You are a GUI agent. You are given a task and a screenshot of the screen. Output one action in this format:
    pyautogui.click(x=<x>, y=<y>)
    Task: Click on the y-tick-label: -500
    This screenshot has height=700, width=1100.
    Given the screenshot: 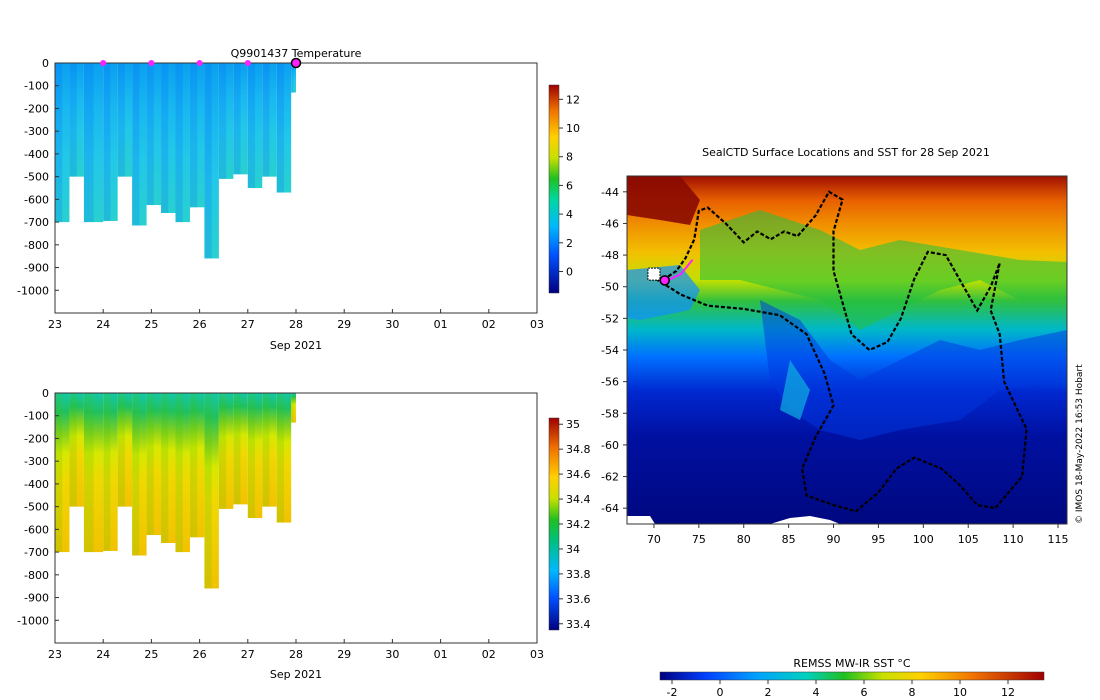 What is the action you would take?
    pyautogui.click(x=36, y=507)
    